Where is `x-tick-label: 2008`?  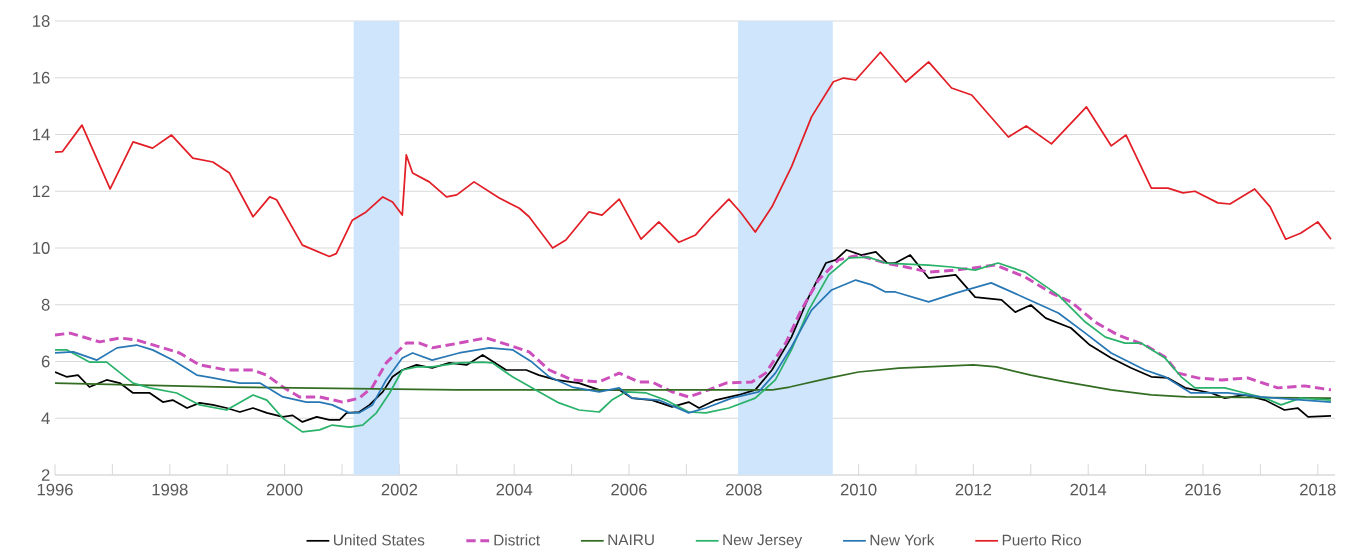
x-tick-label: 2008 is located at coordinates (744, 489).